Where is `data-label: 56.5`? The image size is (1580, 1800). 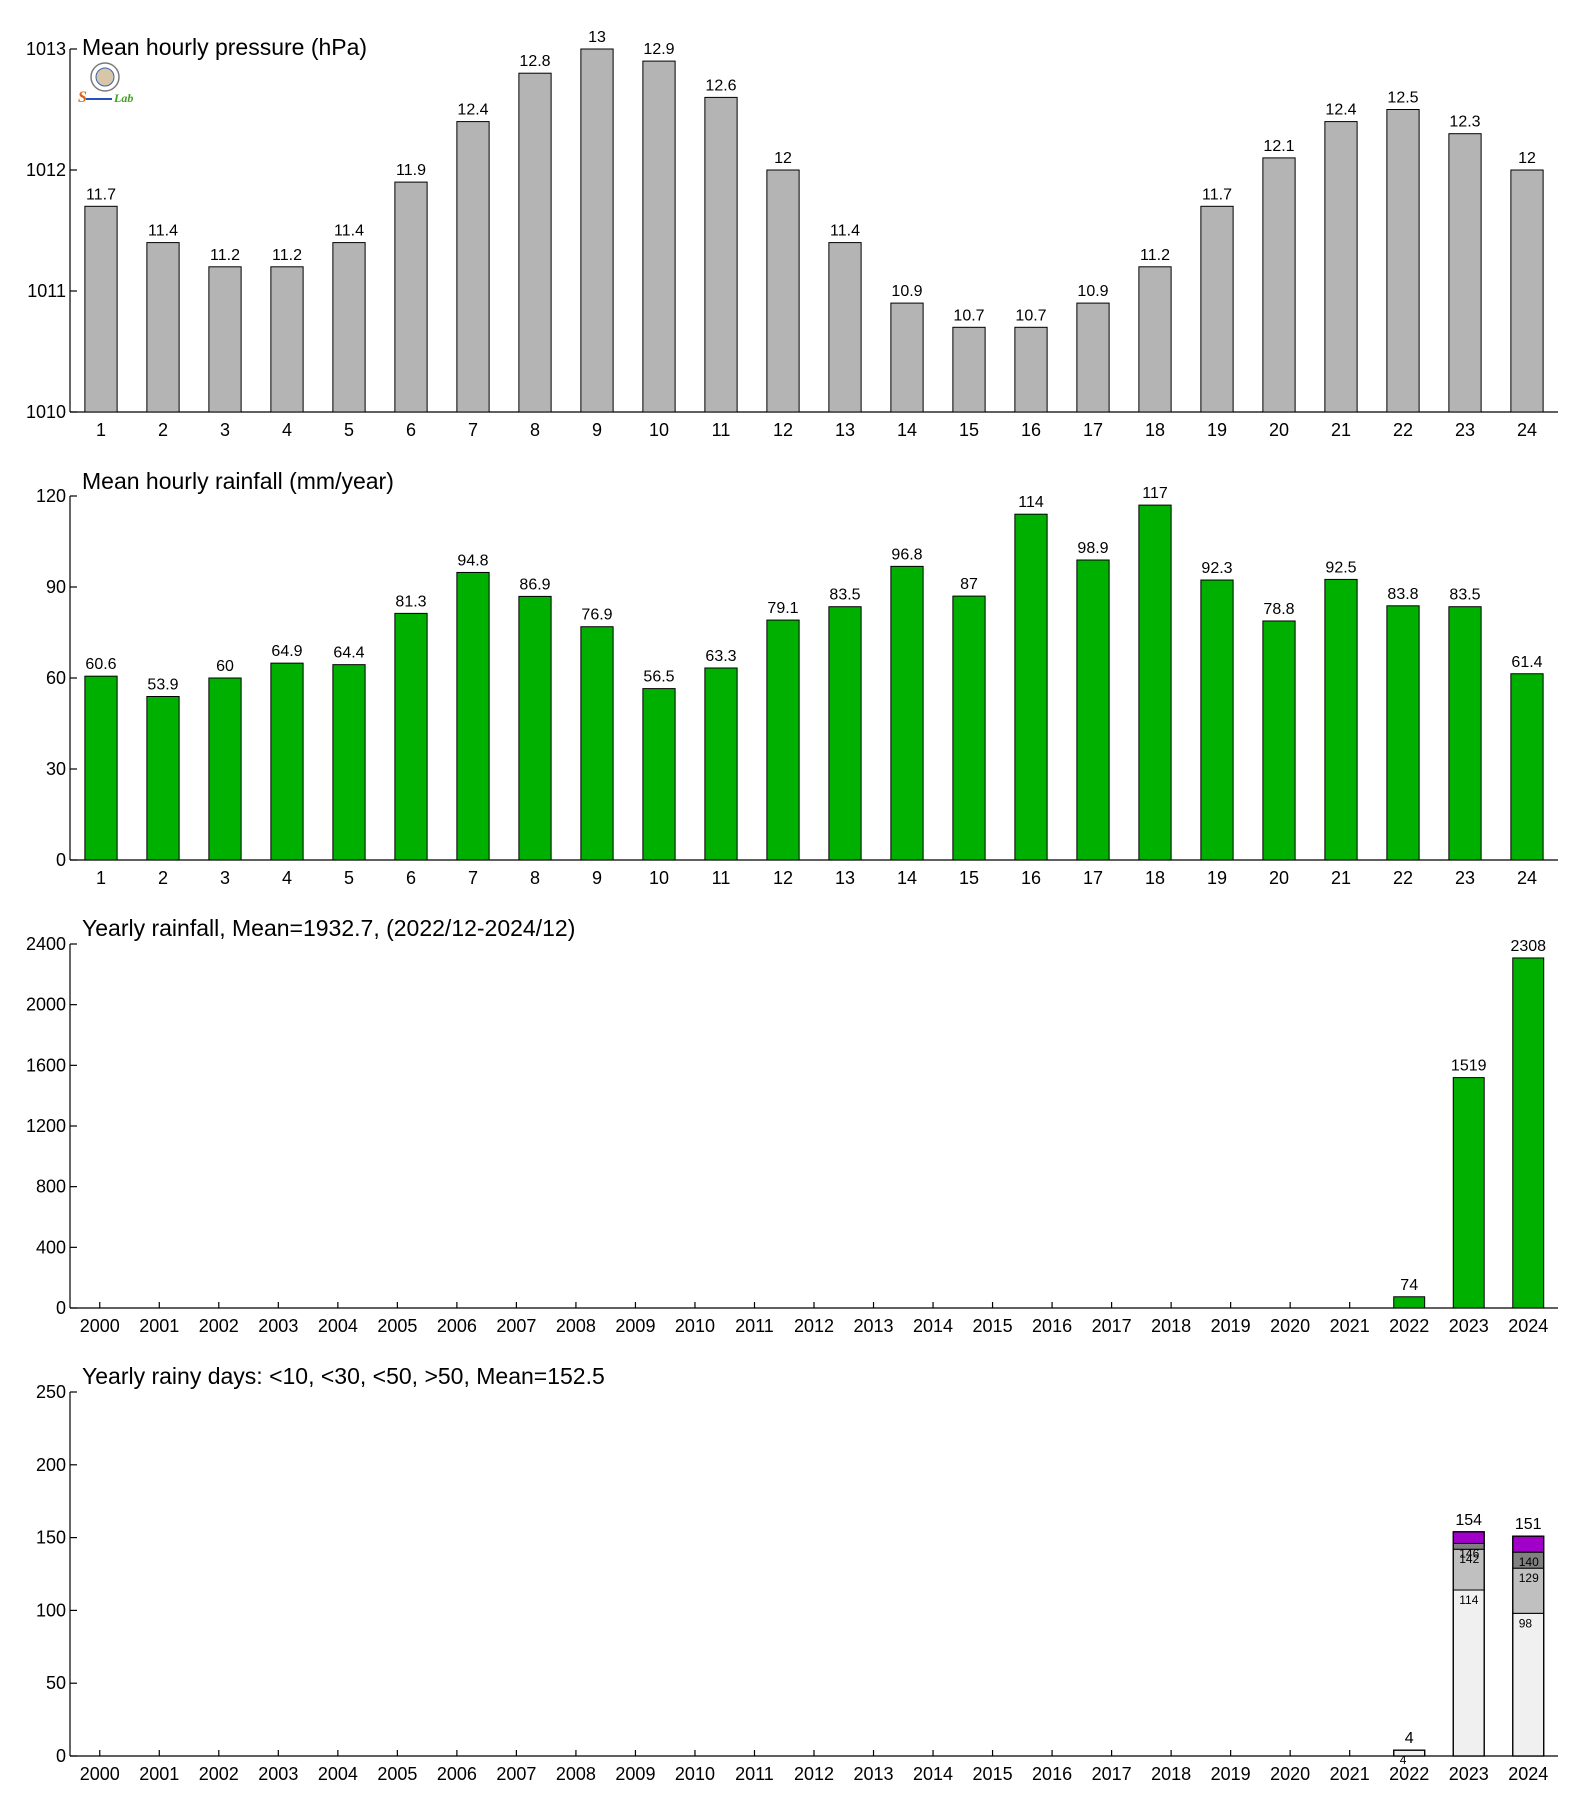
data-label: 56.5 is located at coordinates (658, 677).